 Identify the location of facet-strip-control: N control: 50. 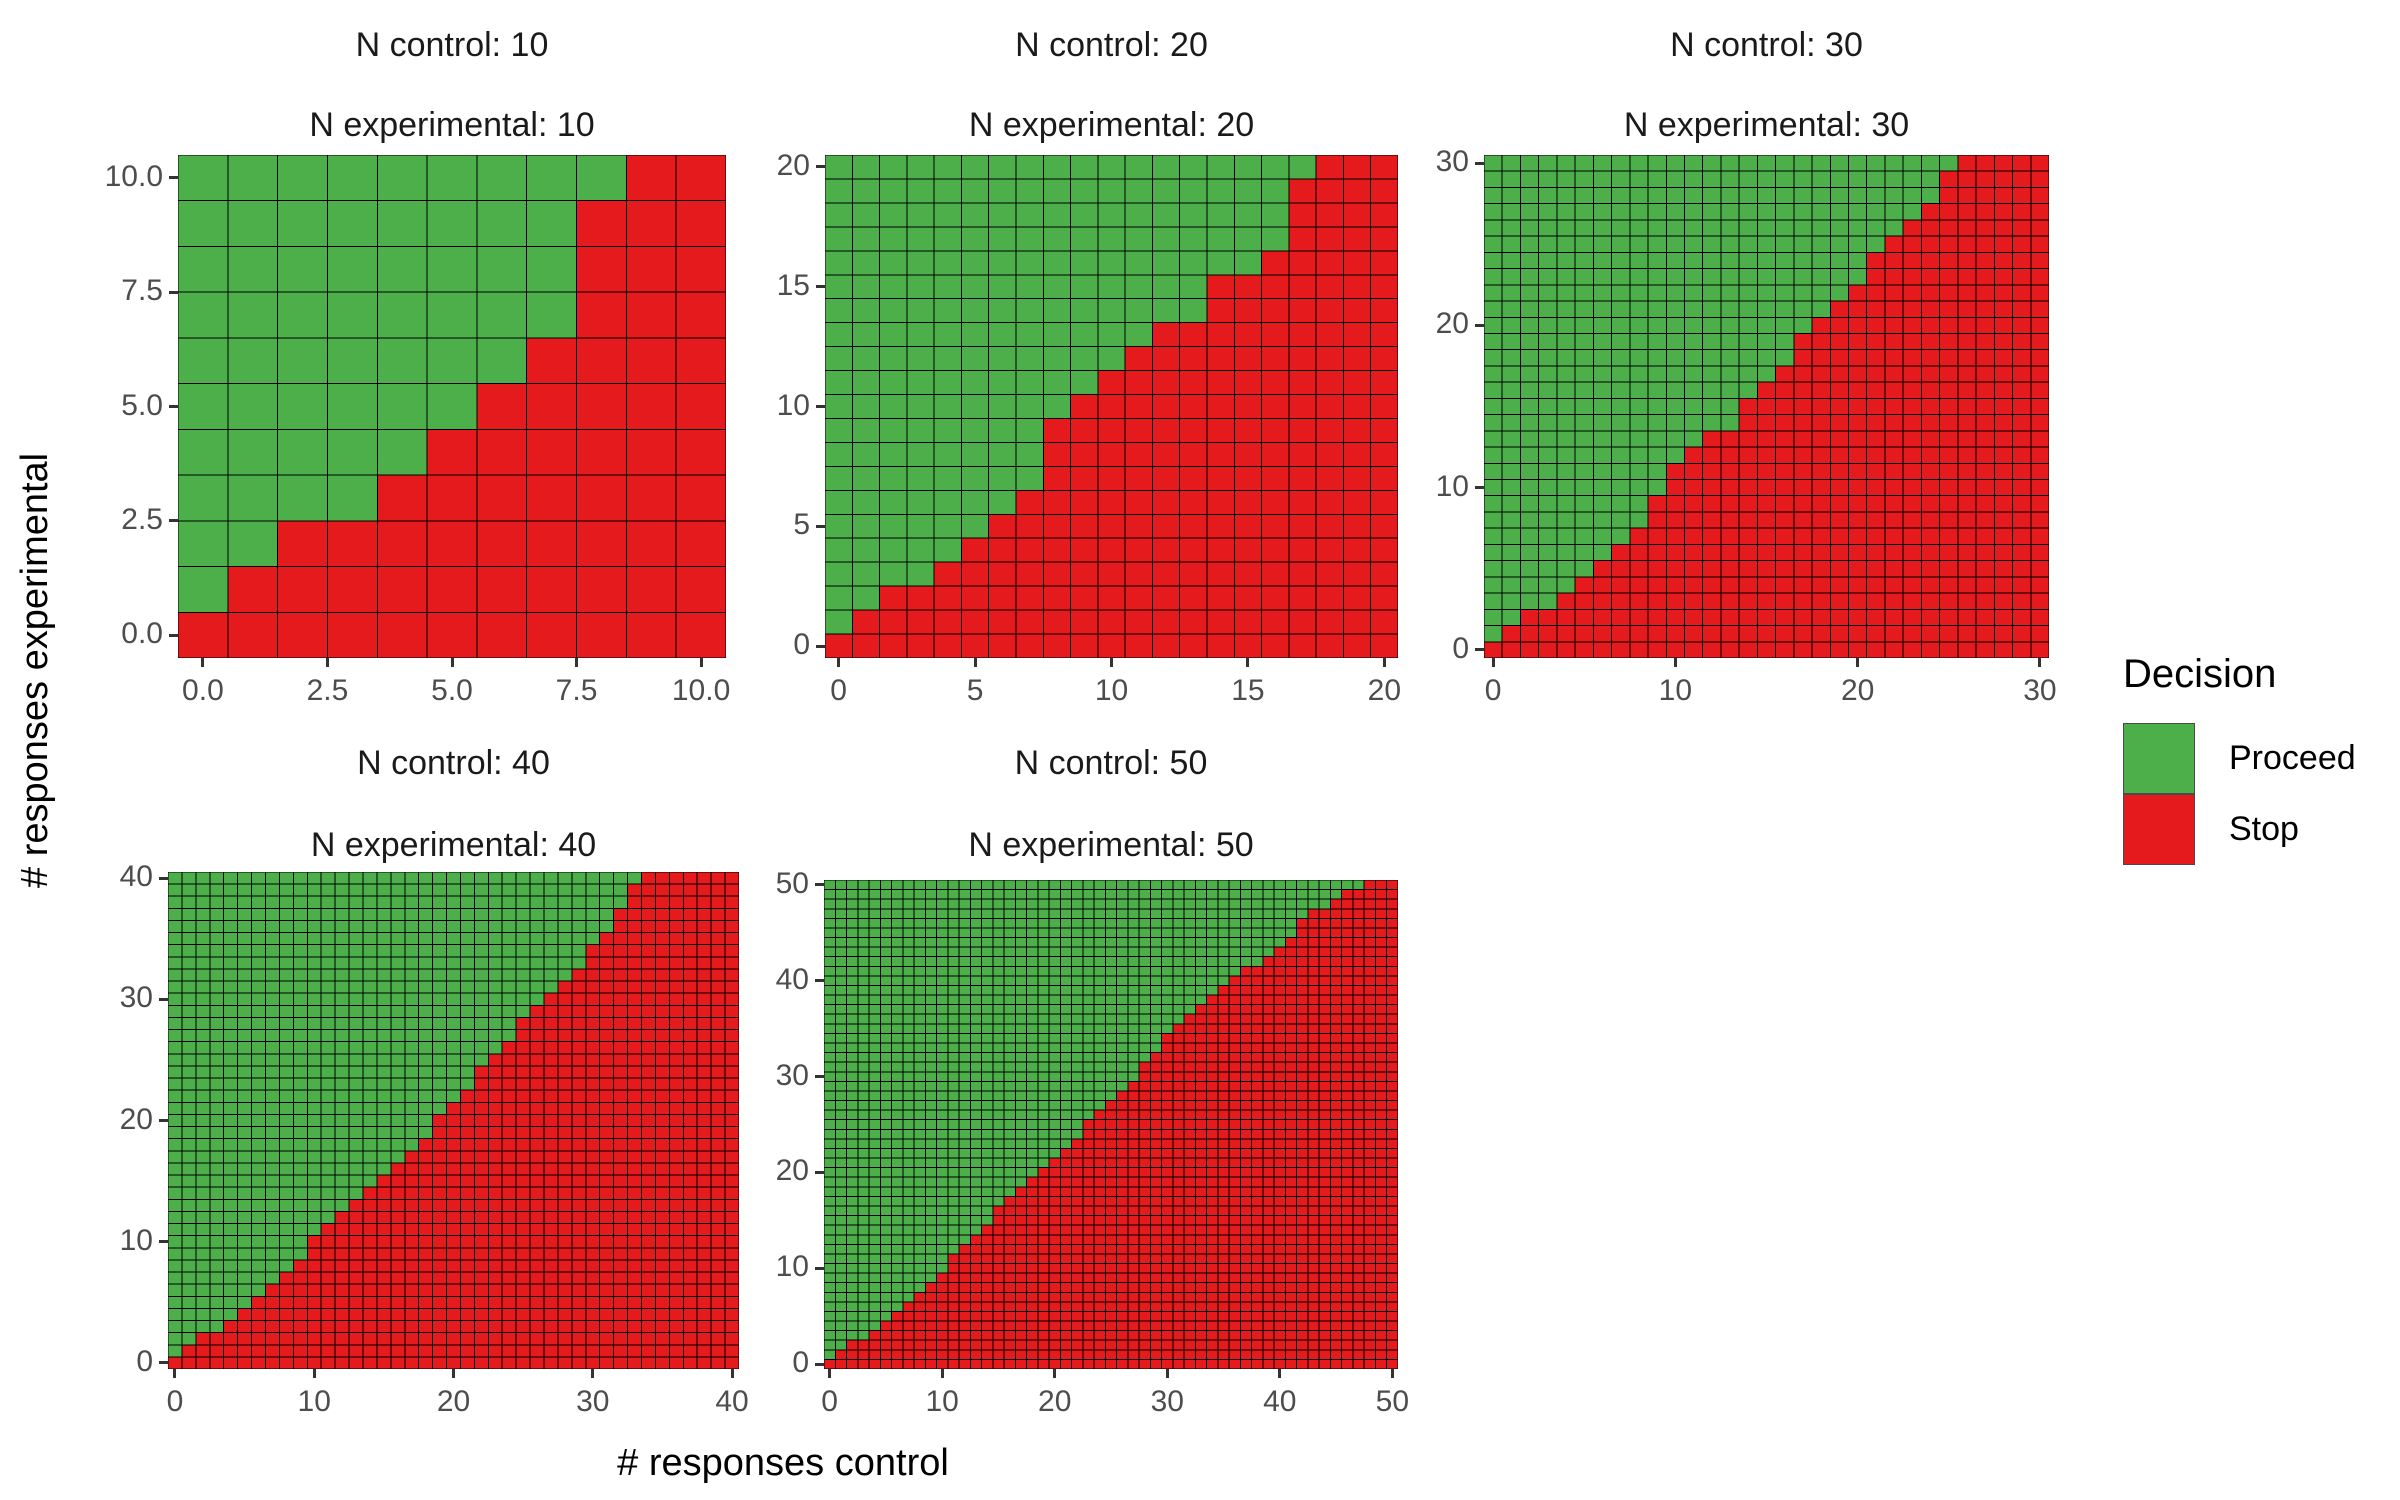
(1111, 763).